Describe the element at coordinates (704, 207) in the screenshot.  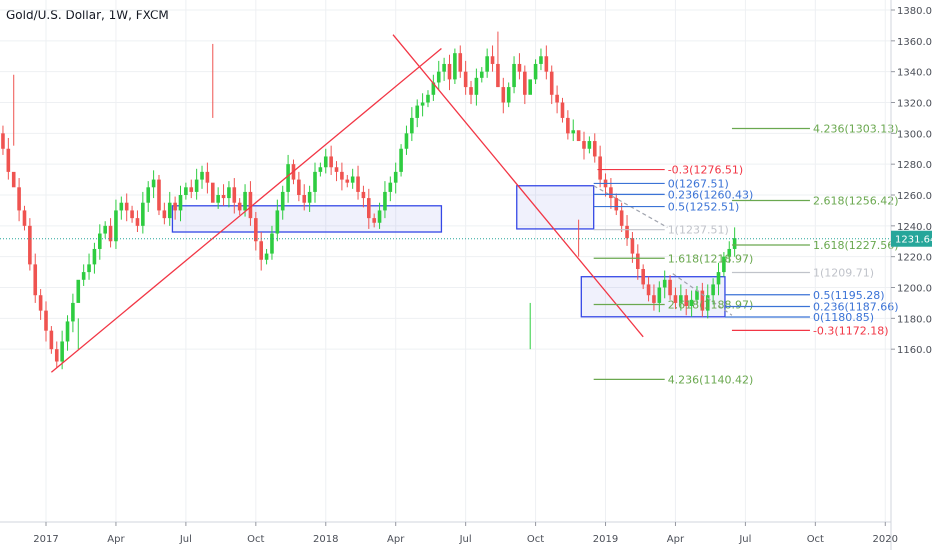
I see `fib-label: 0.5(1252.51)` at that location.